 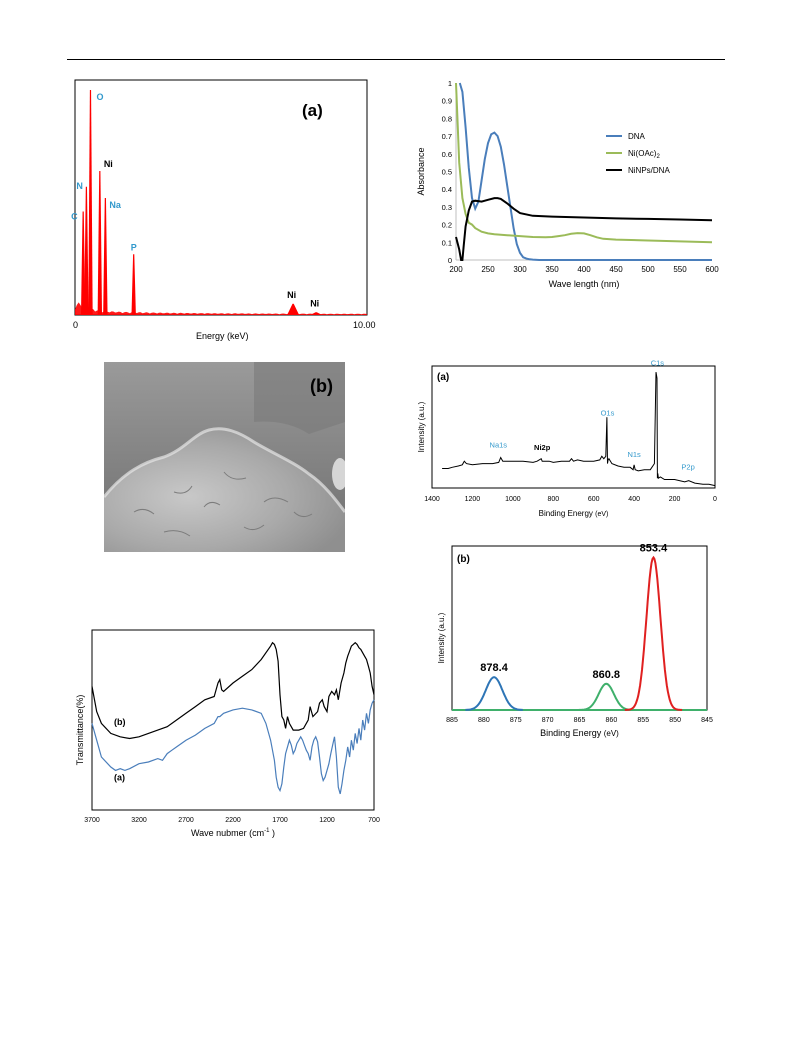 I want to click on eds-peak-label: P, so click(x=134, y=247).